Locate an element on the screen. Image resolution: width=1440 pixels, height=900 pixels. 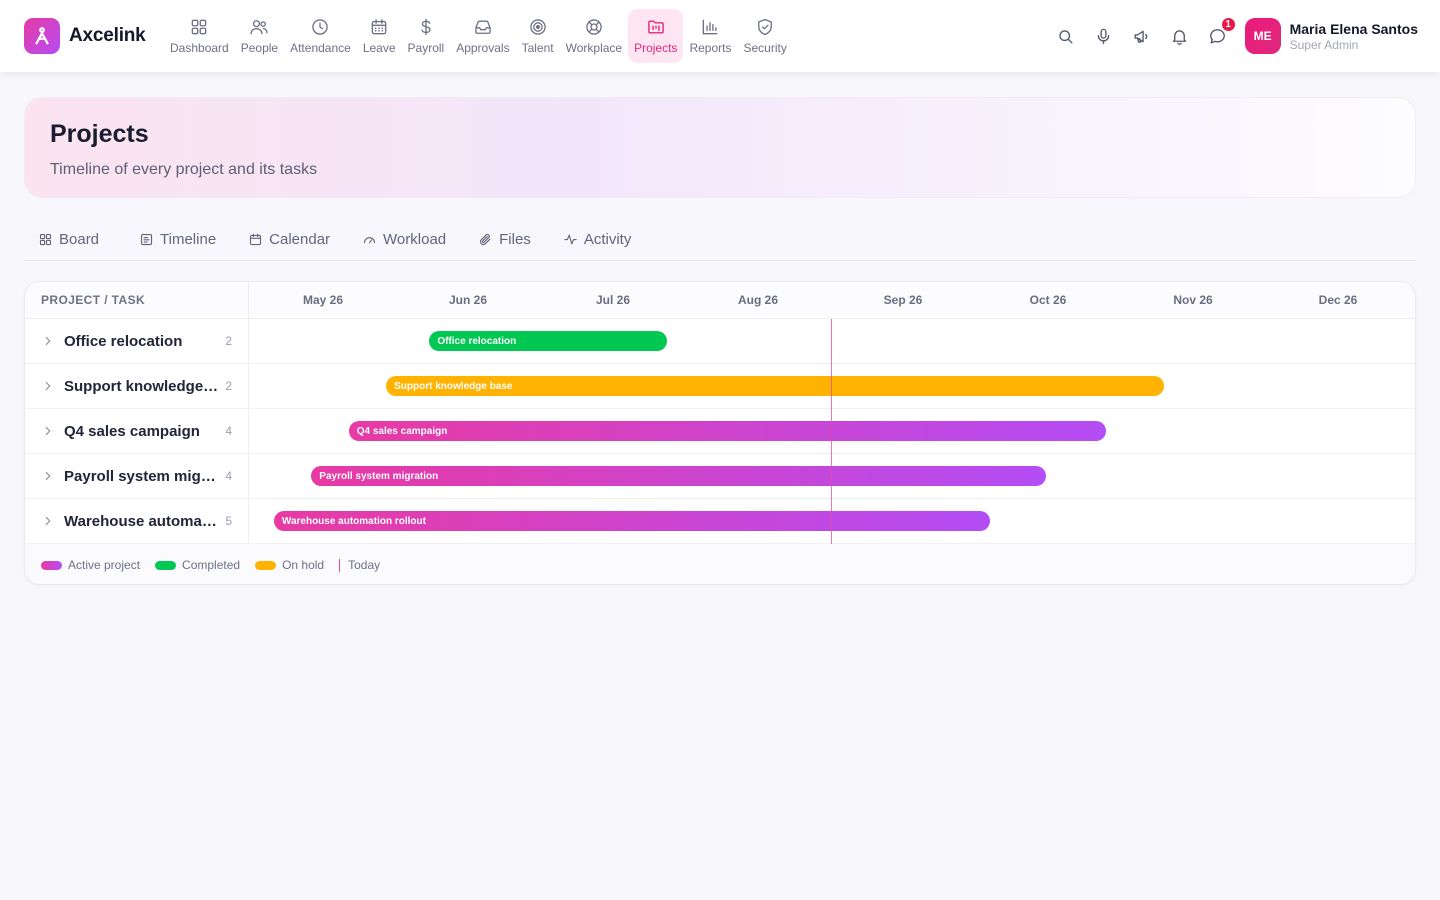
nav-approvals: Approvals is located at coordinates (482, 36).